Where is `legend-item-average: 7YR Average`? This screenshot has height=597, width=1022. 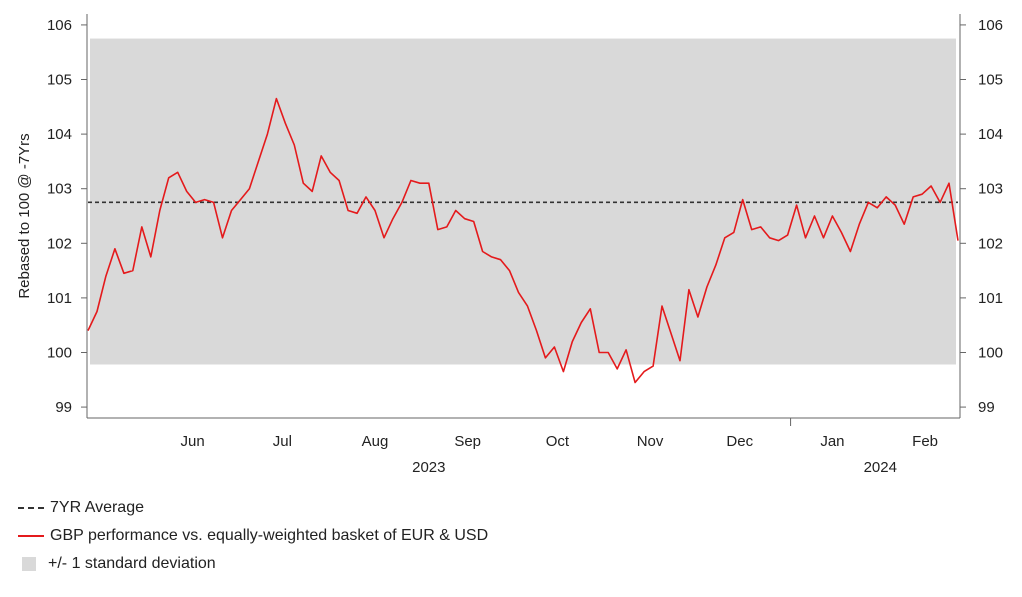
legend-item-average: 7YR Average is located at coordinates (253, 508).